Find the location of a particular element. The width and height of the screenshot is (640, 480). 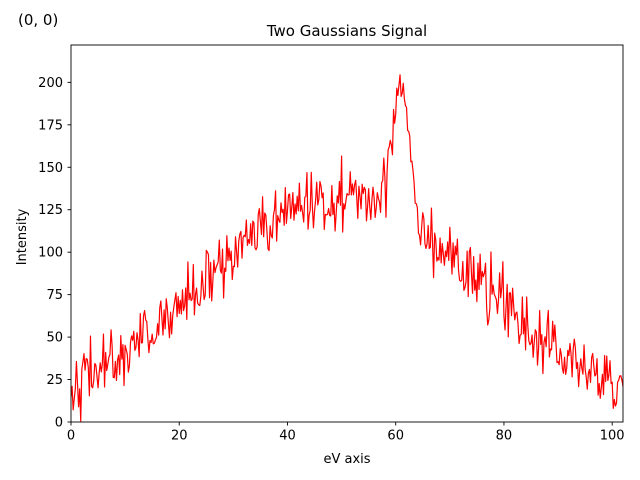

y-tick-label: 50 is located at coordinates (54, 338).